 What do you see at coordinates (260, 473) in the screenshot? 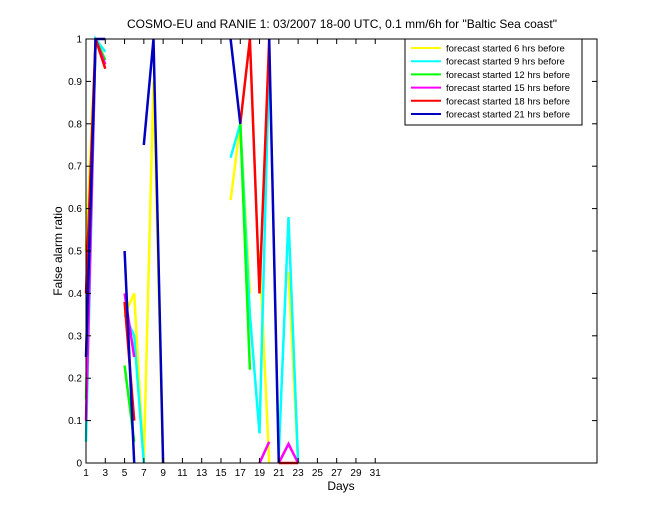
I see `x-tick-label: 19` at bounding box center [260, 473].